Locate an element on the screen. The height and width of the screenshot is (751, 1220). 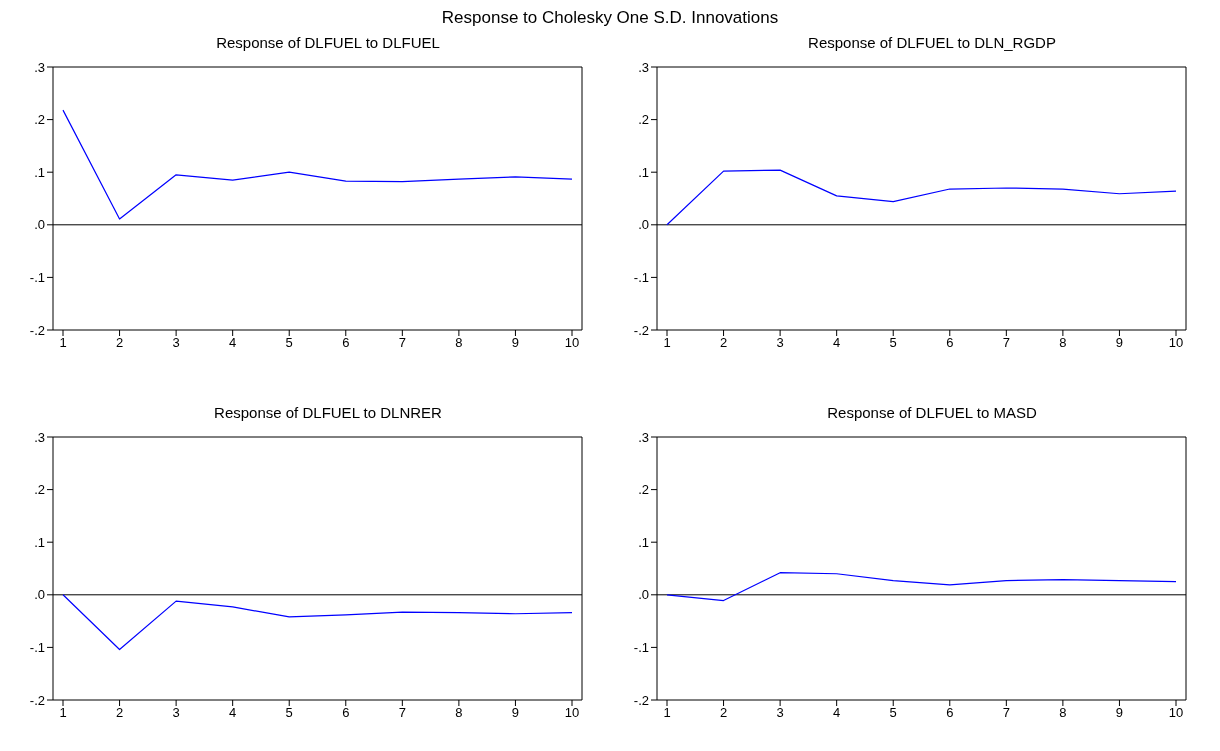
chart-title: Response of DLFUEL to MASD is located at coordinates (932, 413).